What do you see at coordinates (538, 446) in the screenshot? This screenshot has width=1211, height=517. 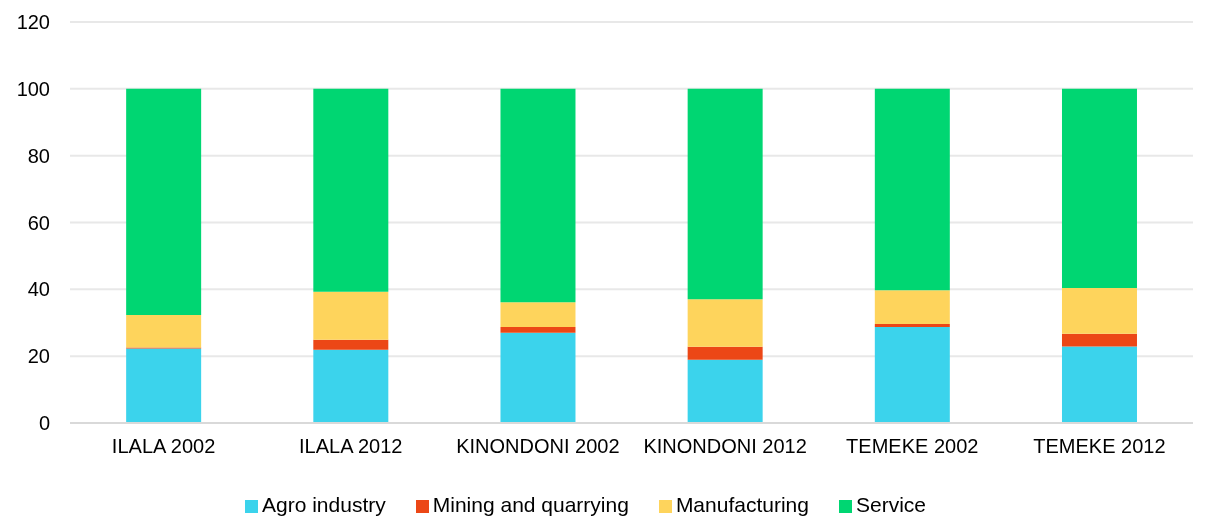 I see `x-tick-label: KINONDONI 2002` at bounding box center [538, 446].